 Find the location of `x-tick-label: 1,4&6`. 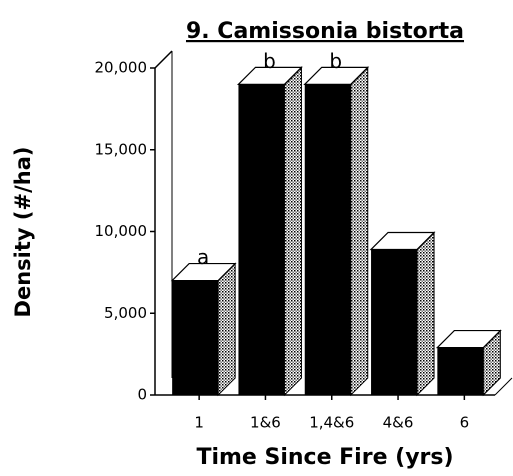

x-tick-label: 1,4&6 is located at coordinates (331, 423).